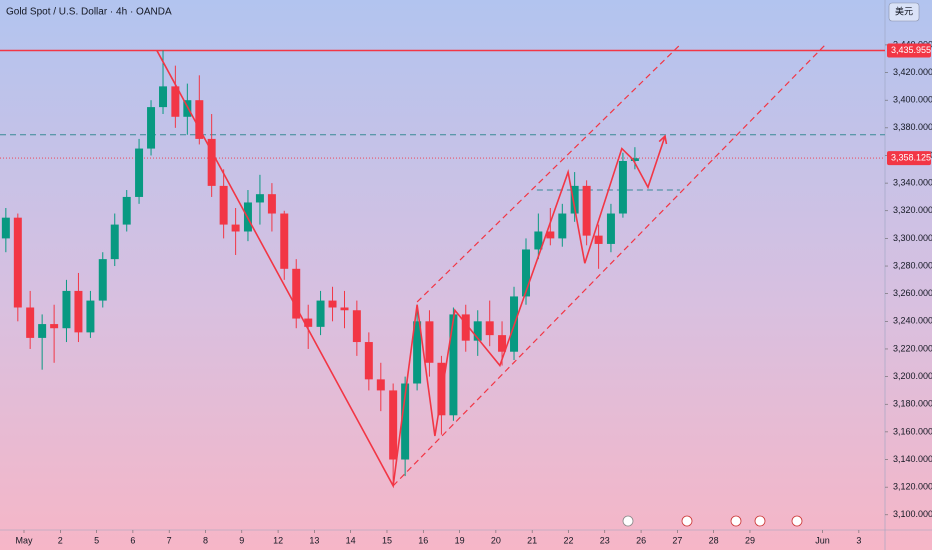 The image size is (932, 550). What do you see at coordinates (912, 100) in the screenshot?
I see `y-tick-label: 3,400.000` at bounding box center [912, 100].